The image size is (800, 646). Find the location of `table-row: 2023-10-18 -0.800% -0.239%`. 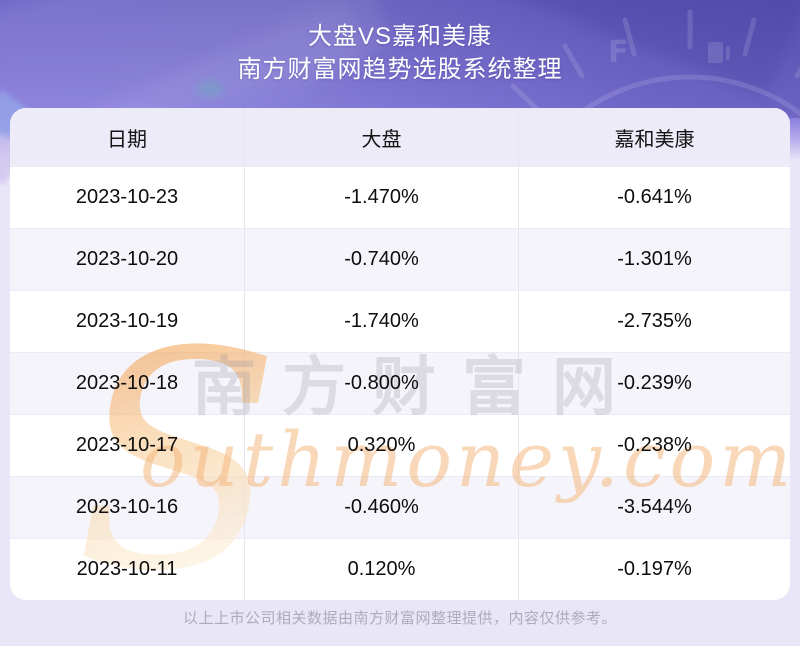

table-row: 2023-10-18 -0.800% -0.239% is located at coordinates (400, 383).